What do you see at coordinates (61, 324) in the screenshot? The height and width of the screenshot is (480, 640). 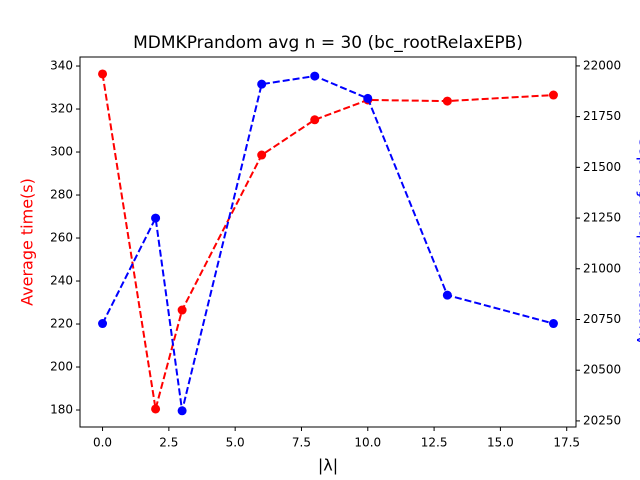 I see `y-tick-label: 220` at bounding box center [61, 324].